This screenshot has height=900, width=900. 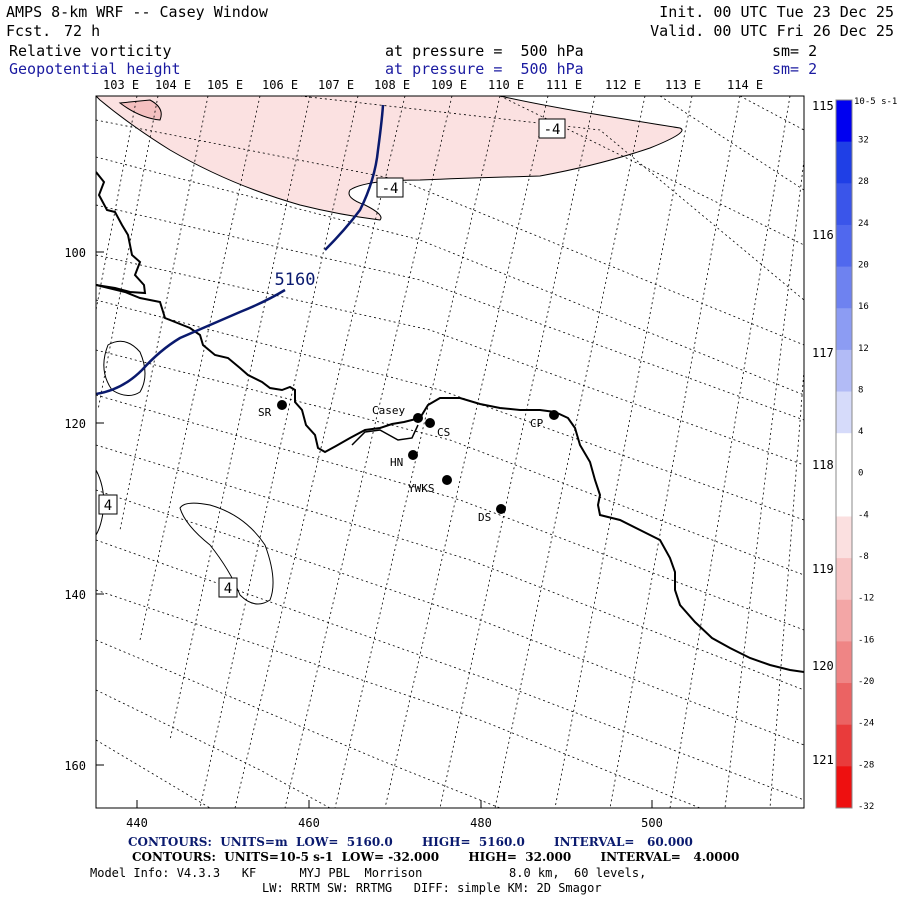 What do you see at coordinates (745, 85) in the screenshot?
I see `top-lon-label: 114 E` at bounding box center [745, 85].